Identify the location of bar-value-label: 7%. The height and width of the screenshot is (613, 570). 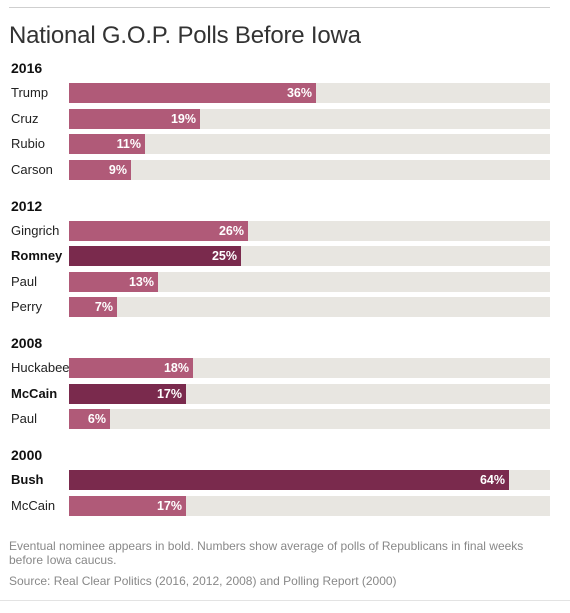
(103, 307).